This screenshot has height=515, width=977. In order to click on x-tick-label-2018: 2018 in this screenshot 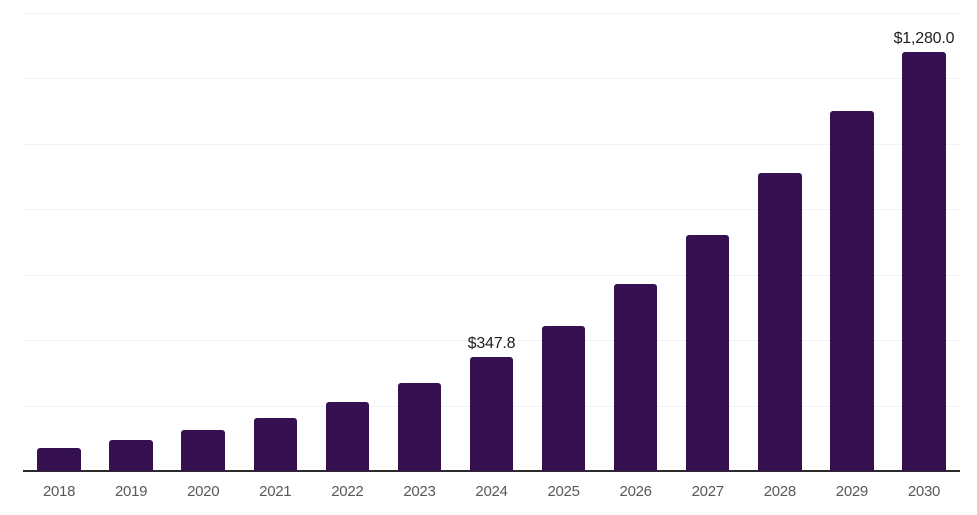, I will do `click(59, 491)`.